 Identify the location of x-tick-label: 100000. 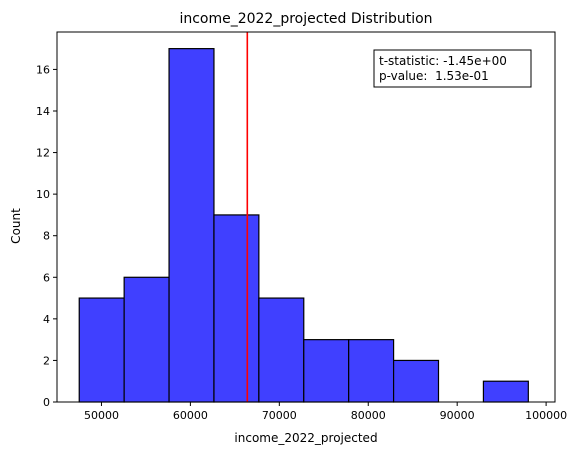
(546, 415).